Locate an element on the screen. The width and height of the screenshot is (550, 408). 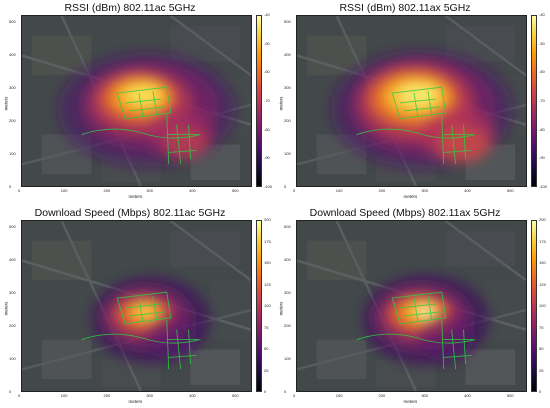
colorbar-tick-label: 125 is located at coordinates (542, 284).